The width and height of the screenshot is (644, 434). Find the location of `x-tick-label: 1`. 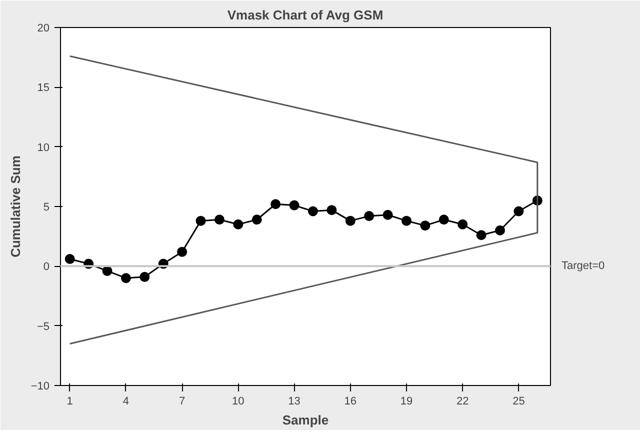

x-tick-label: 1 is located at coordinates (69, 402).